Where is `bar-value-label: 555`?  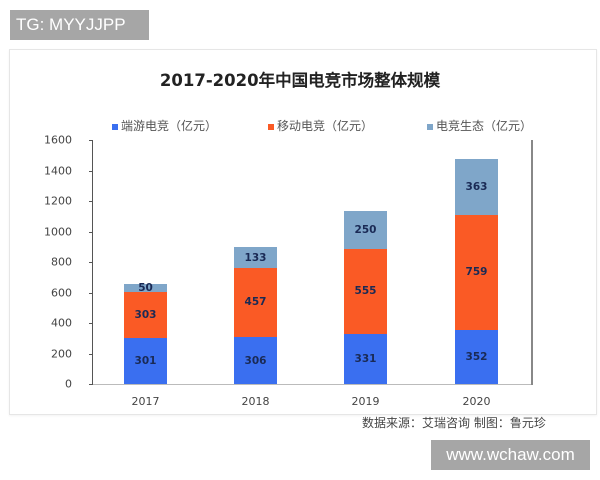
bar-value-label: 555 is located at coordinates (365, 291).